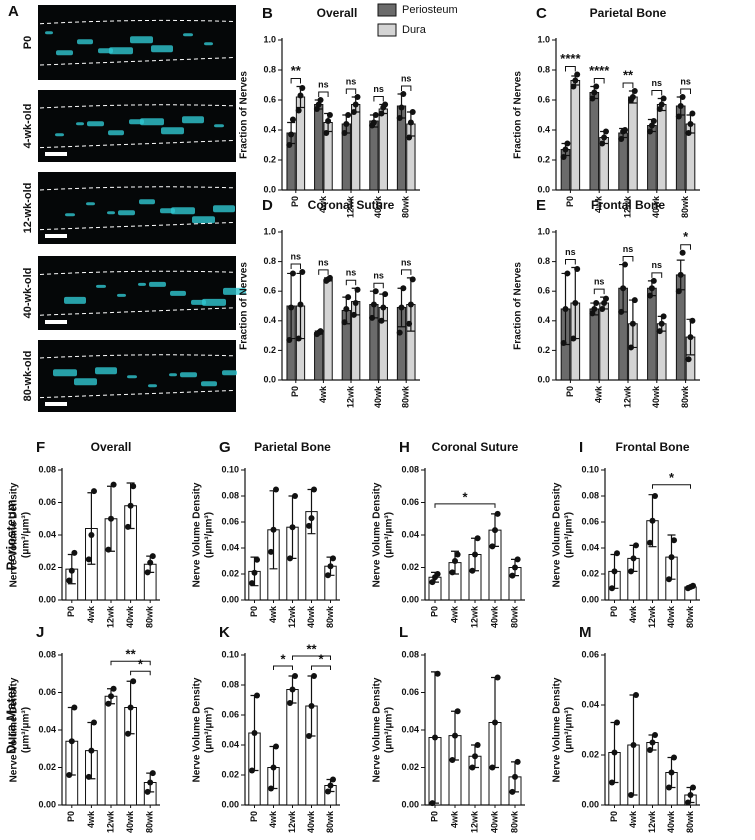 Image resolution: width=755 pixels, height=840 pixels. Describe the element at coordinates (28, 376) in the screenshot. I see `strip-label: 80-wk-old` at that location.